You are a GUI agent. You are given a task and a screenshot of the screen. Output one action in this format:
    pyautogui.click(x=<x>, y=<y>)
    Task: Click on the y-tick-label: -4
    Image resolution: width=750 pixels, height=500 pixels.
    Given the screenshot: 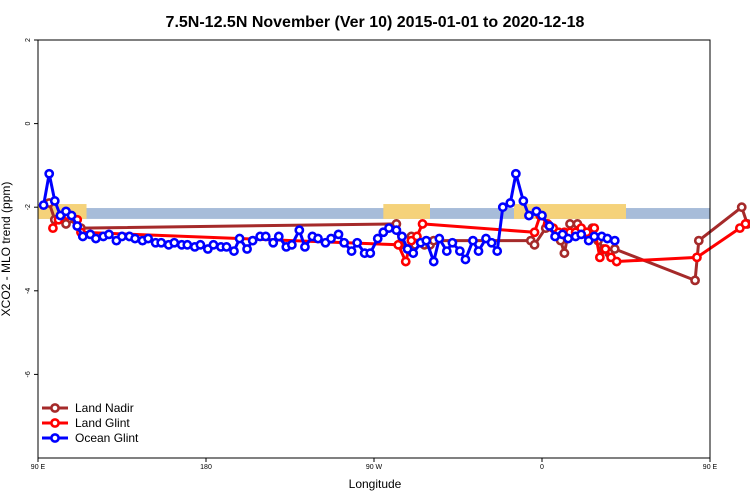 What is the action you would take?
    pyautogui.click(x=28, y=291)
    